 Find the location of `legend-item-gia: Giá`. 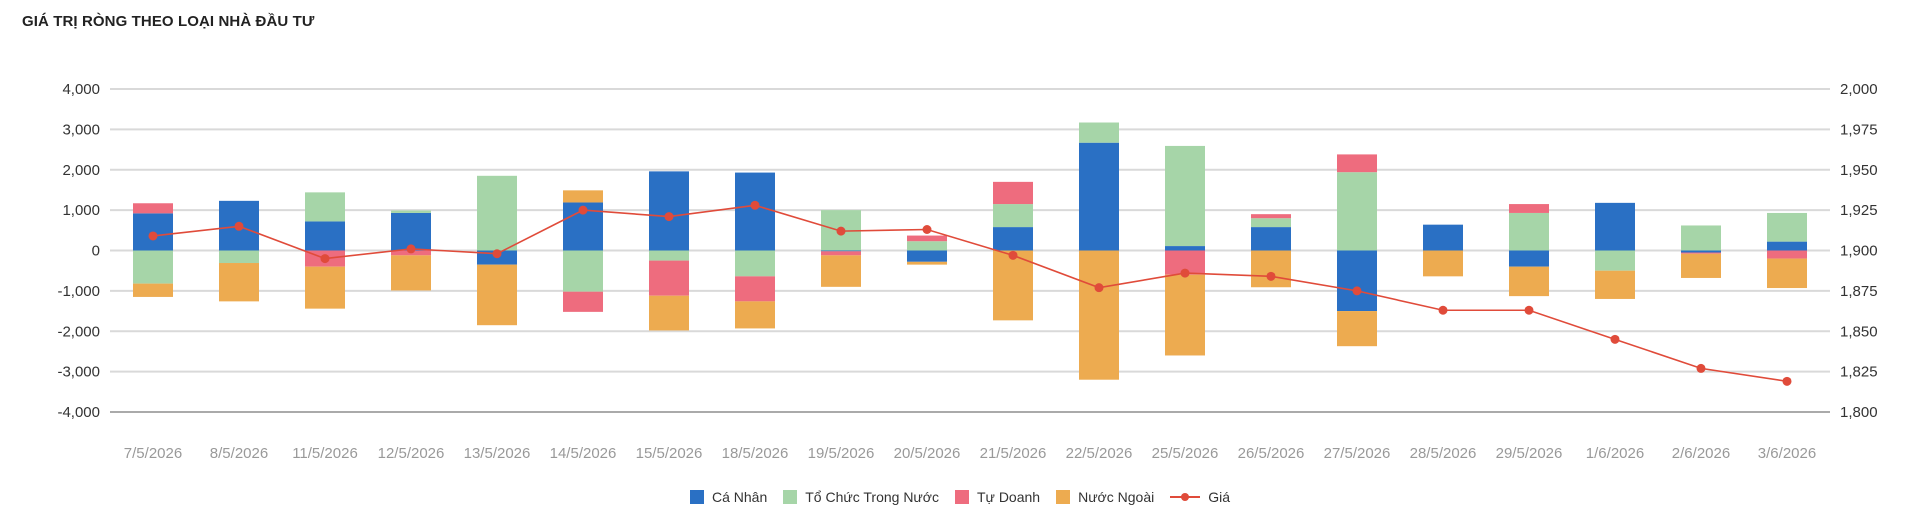

legend-item-gia: Giá is located at coordinates (1200, 497).